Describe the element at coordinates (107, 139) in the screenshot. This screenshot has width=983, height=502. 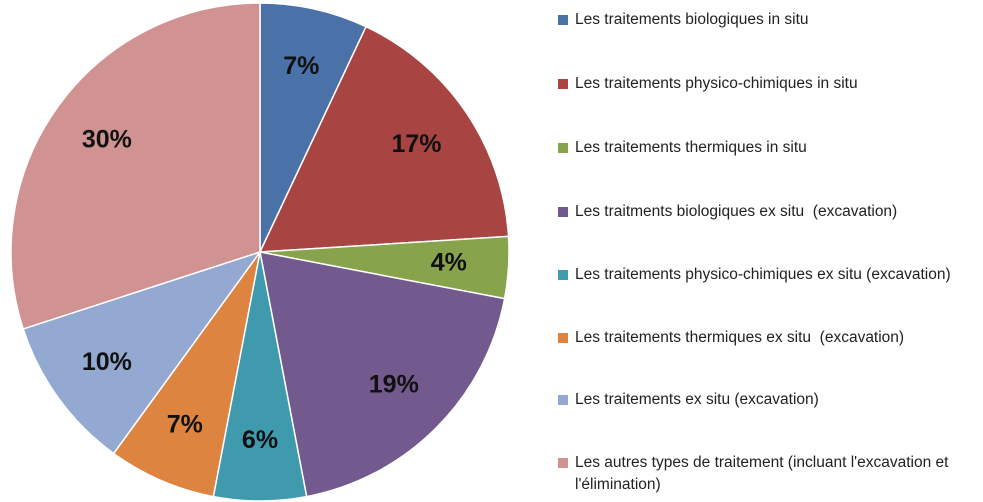
I see `data-label: 30%` at that location.